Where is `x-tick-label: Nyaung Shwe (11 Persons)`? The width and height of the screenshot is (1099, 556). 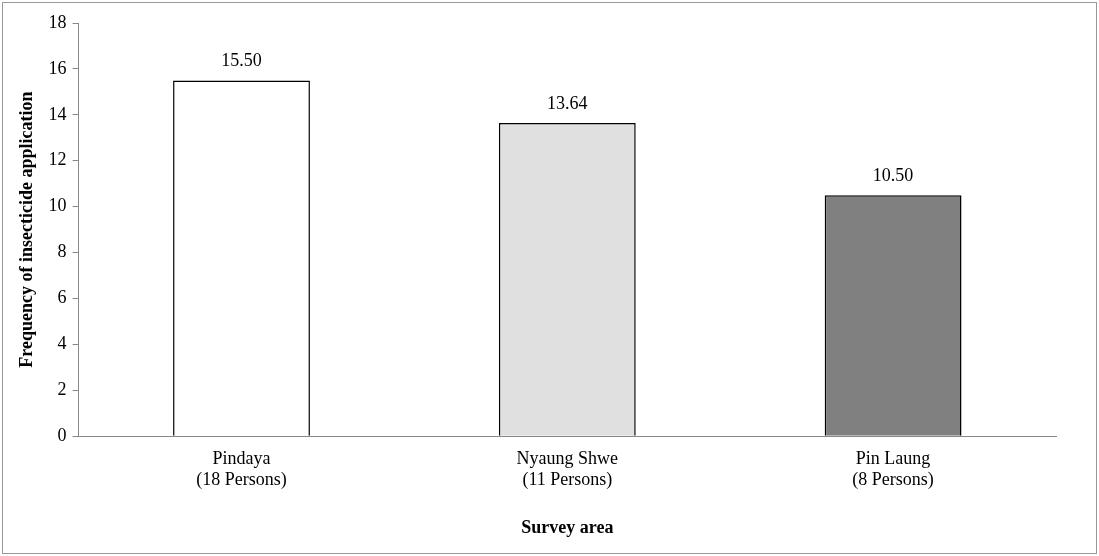 x-tick-label: Nyaung Shwe (11 Persons) is located at coordinates (567, 469).